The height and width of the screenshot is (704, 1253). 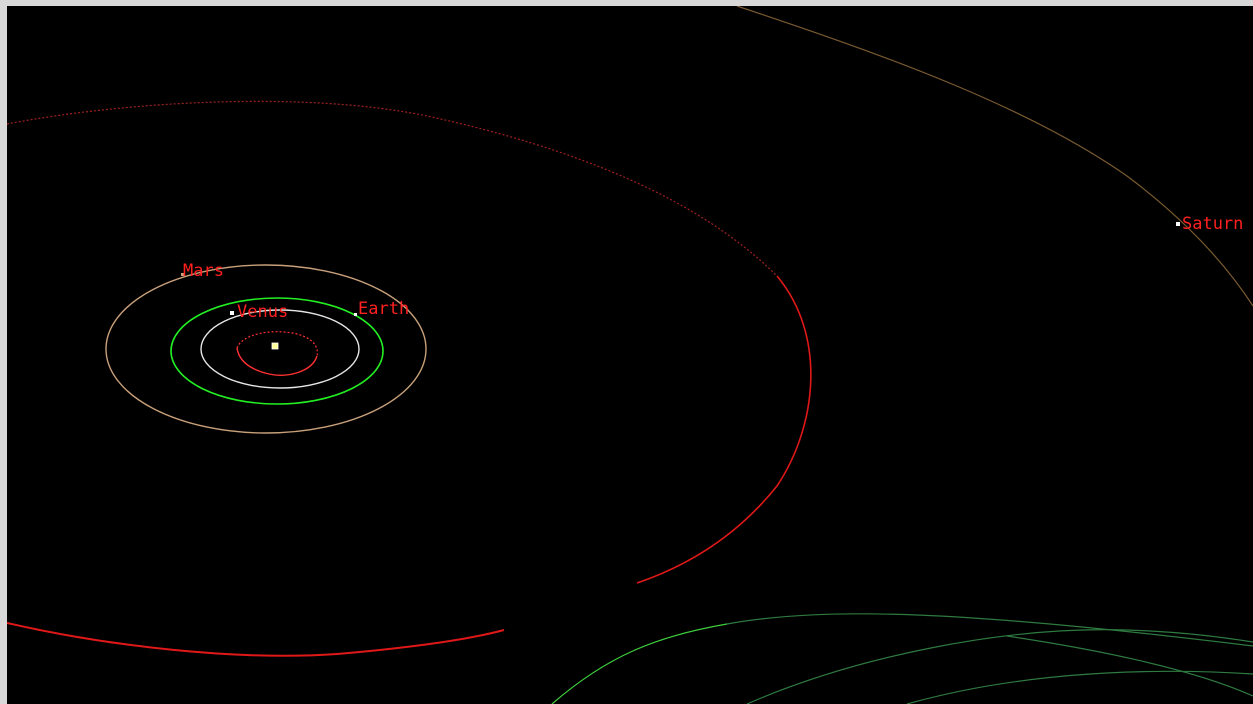 What do you see at coordinates (355, 314) in the screenshot?
I see `earth-marker` at bounding box center [355, 314].